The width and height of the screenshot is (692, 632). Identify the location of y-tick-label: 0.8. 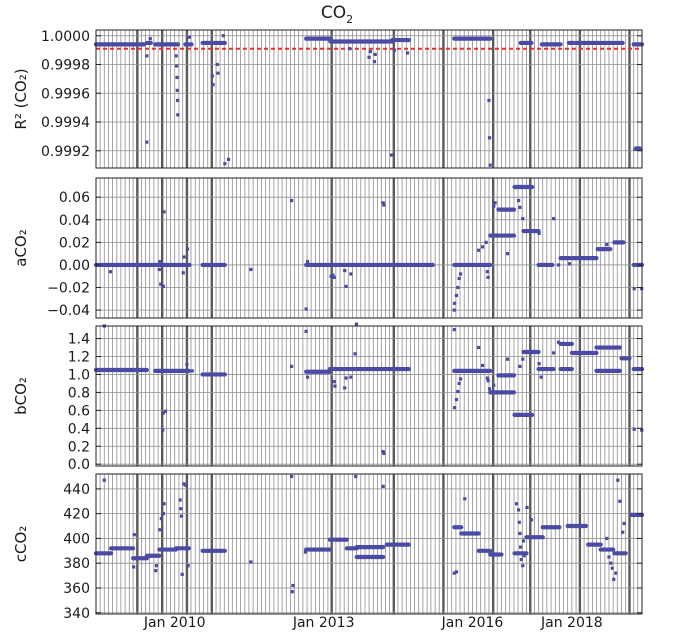
(79, 393).